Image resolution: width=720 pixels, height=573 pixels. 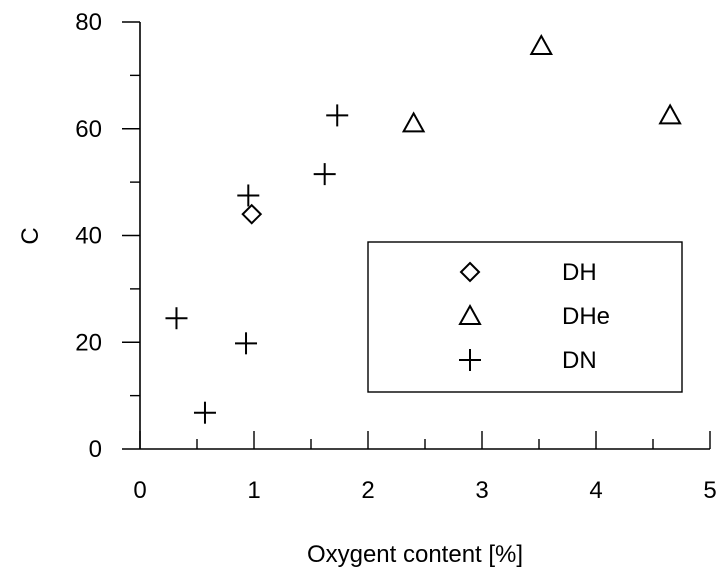 What do you see at coordinates (534, 316) in the screenshot?
I see `legend-items: DH DHe DN` at bounding box center [534, 316].